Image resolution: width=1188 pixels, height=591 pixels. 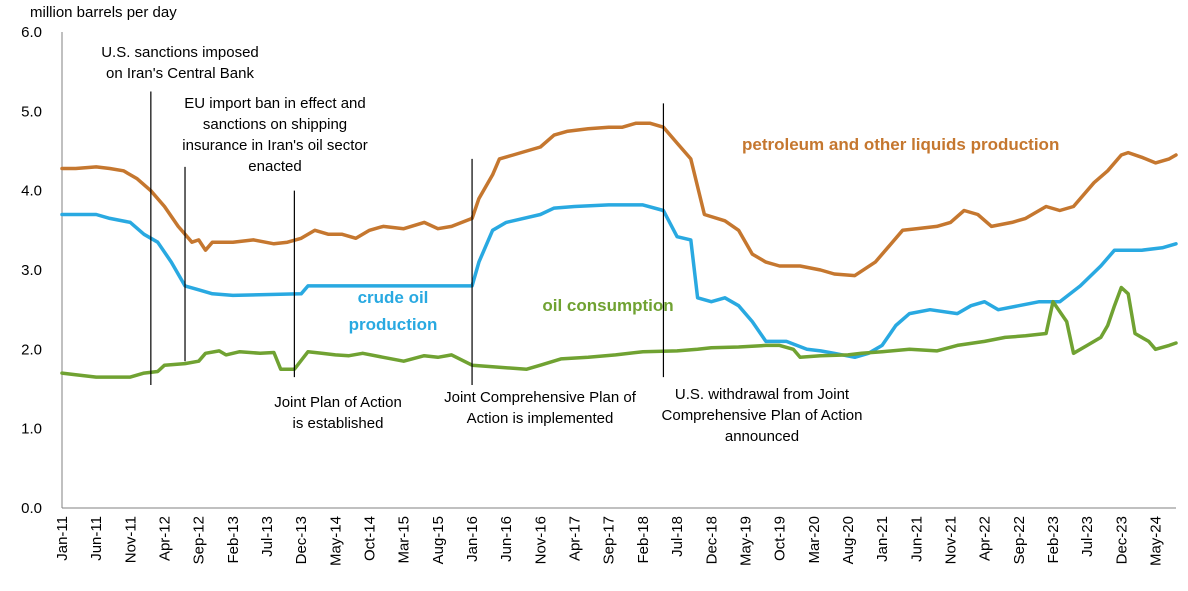 What do you see at coordinates (506, 539) in the screenshot?
I see `x-tick-label: Jun-16` at bounding box center [506, 539].